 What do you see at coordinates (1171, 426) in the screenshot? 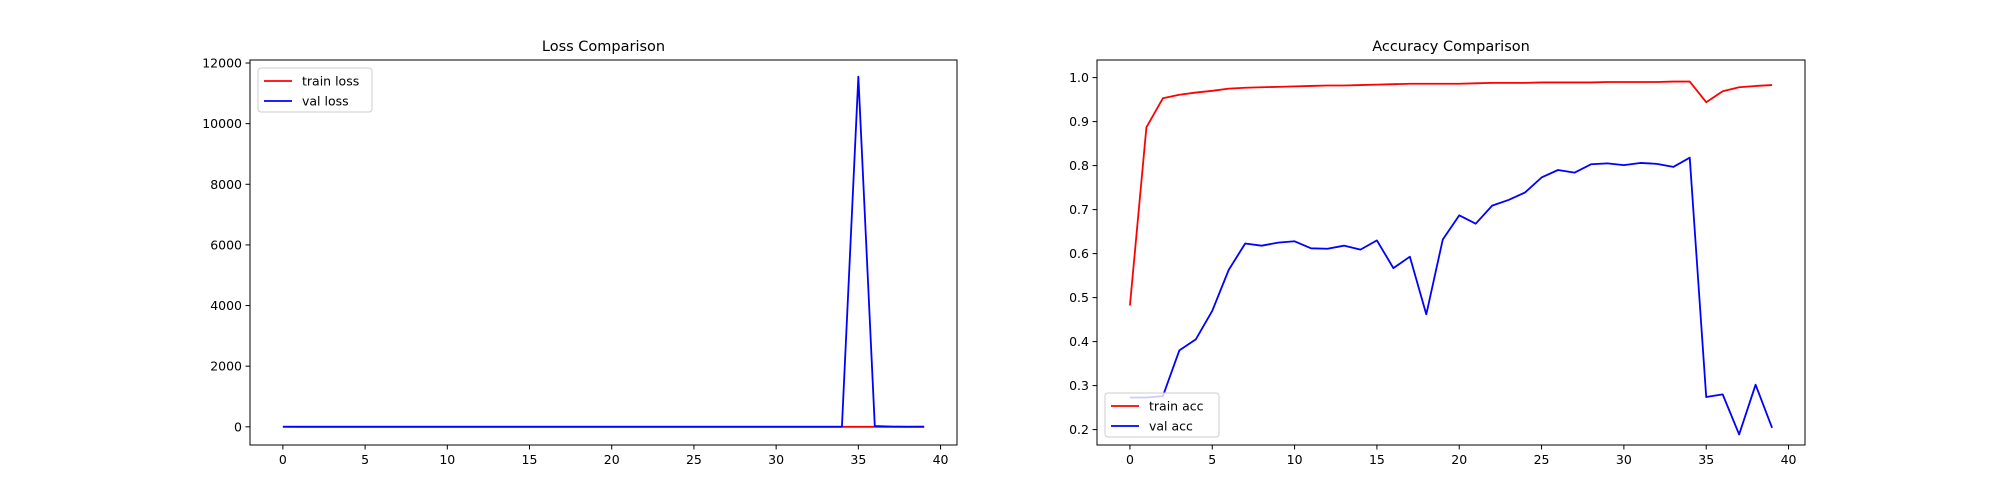
I see `accuracy-legend-label: val acc` at bounding box center [1171, 426].